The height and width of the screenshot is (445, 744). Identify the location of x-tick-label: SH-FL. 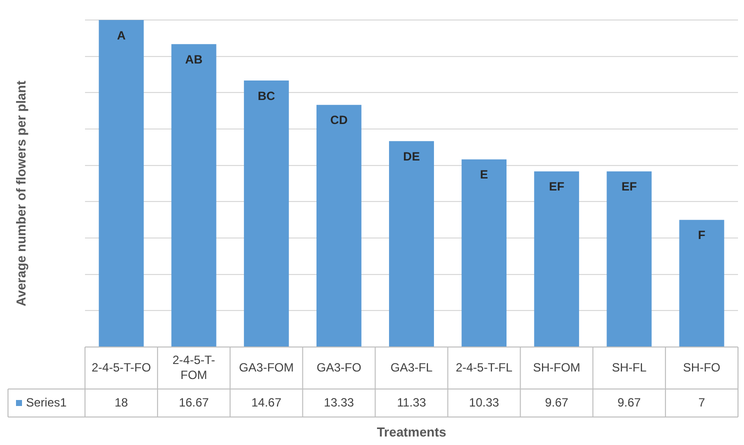
(629, 367).